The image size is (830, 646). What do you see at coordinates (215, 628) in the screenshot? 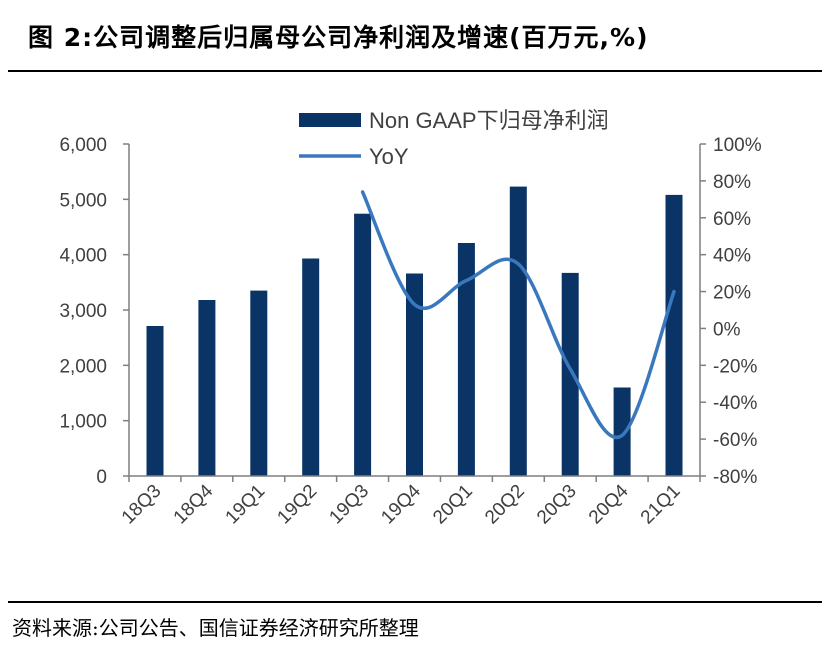
I see `source-note: 资料来源:公司公告、国信证券经济研究所整理` at bounding box center [215, 628].